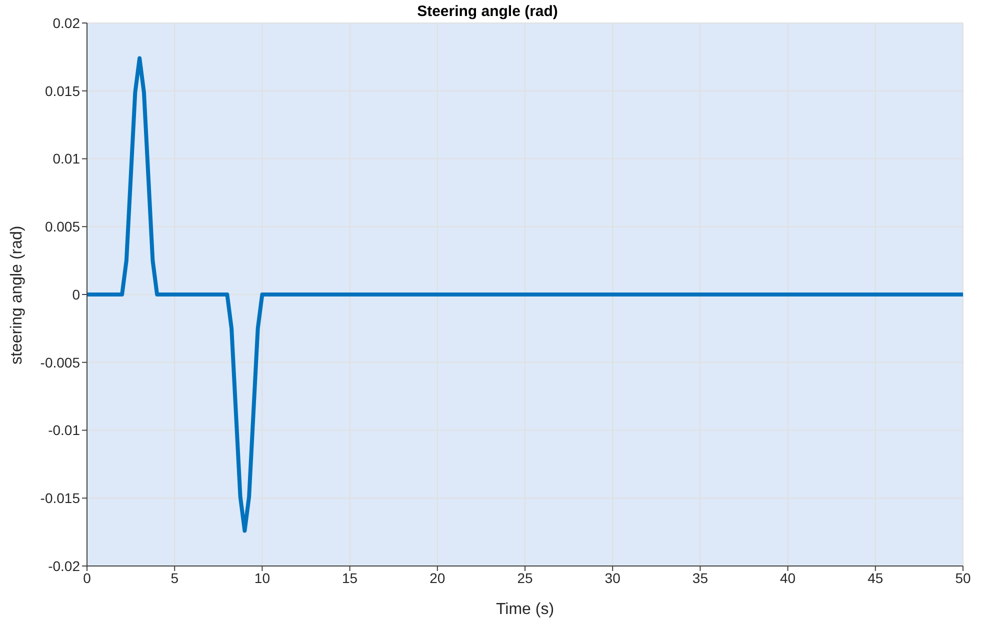 Image resolution: width=981 pixels, height=634 pixels. I want to click on y-tick-label: 0.02, so click(66, 22).